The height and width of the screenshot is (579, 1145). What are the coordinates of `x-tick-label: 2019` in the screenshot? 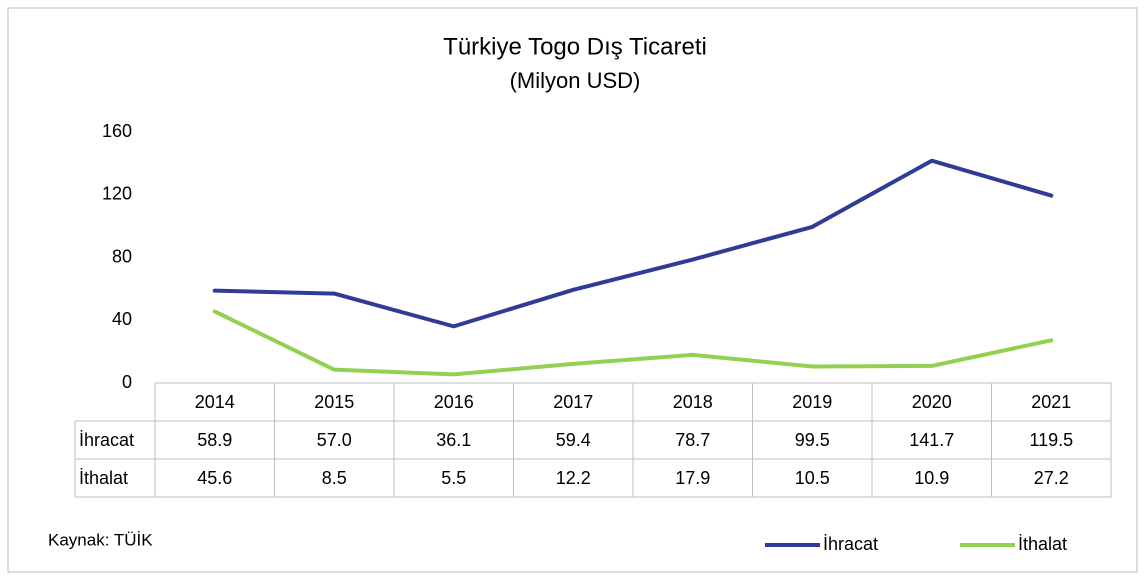 It's located at (812, 402).